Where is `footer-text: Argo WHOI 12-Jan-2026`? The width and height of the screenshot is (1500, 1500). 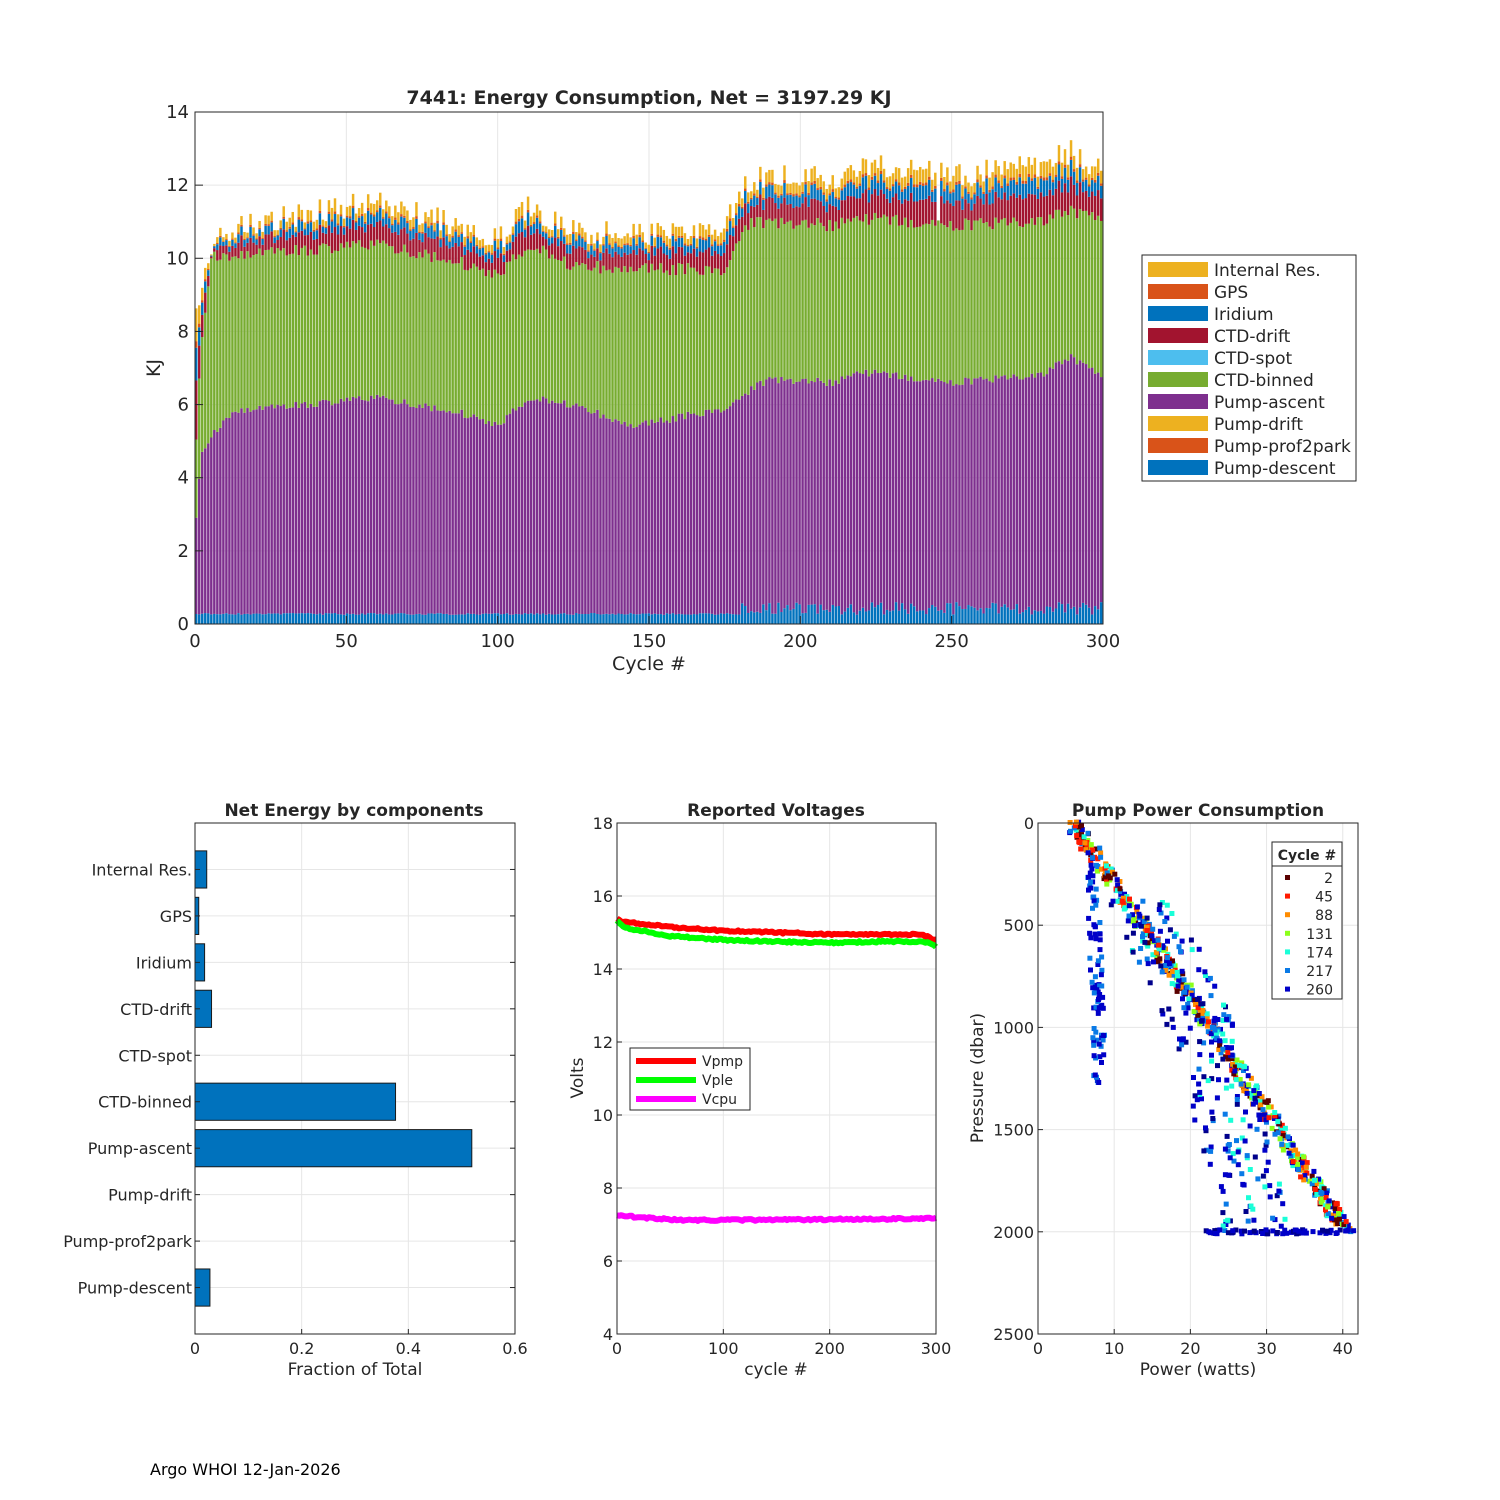
footer-text: Argo WHOI 12-Jan-2026 is located at coordinates (245, 1469).